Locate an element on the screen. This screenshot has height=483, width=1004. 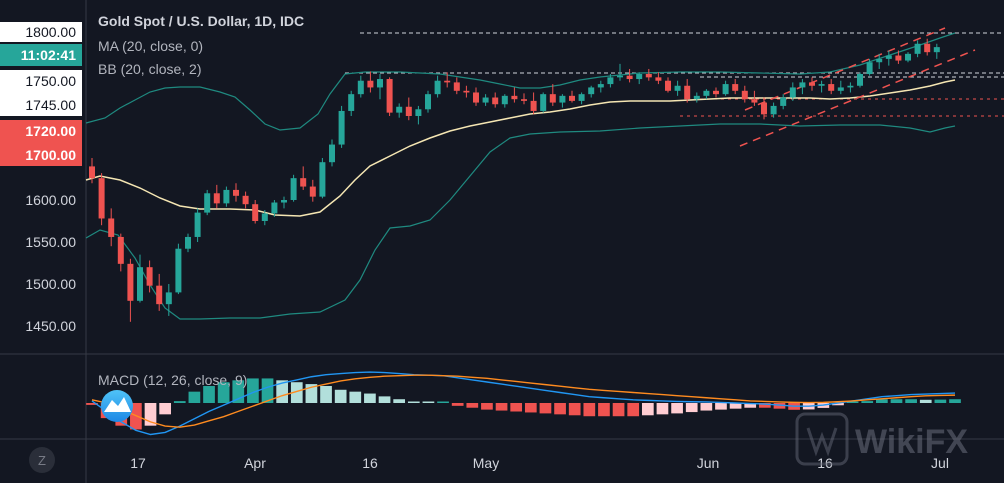
zoom-button: Z is located at coordinates (42, 460).